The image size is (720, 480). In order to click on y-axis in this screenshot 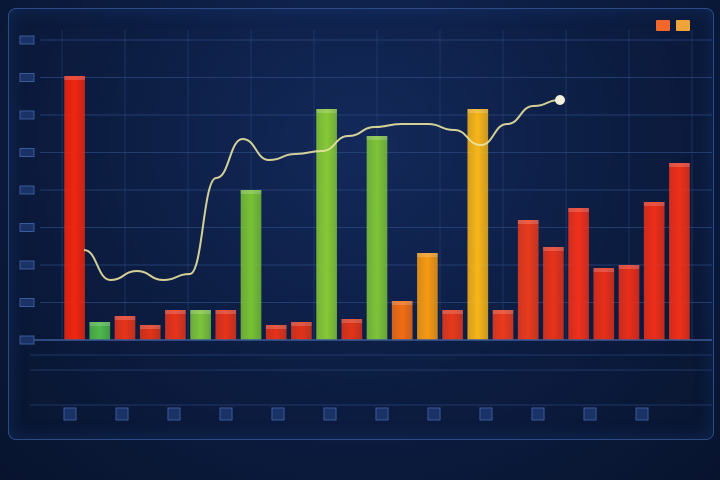, I will do `click(27, 190)`.